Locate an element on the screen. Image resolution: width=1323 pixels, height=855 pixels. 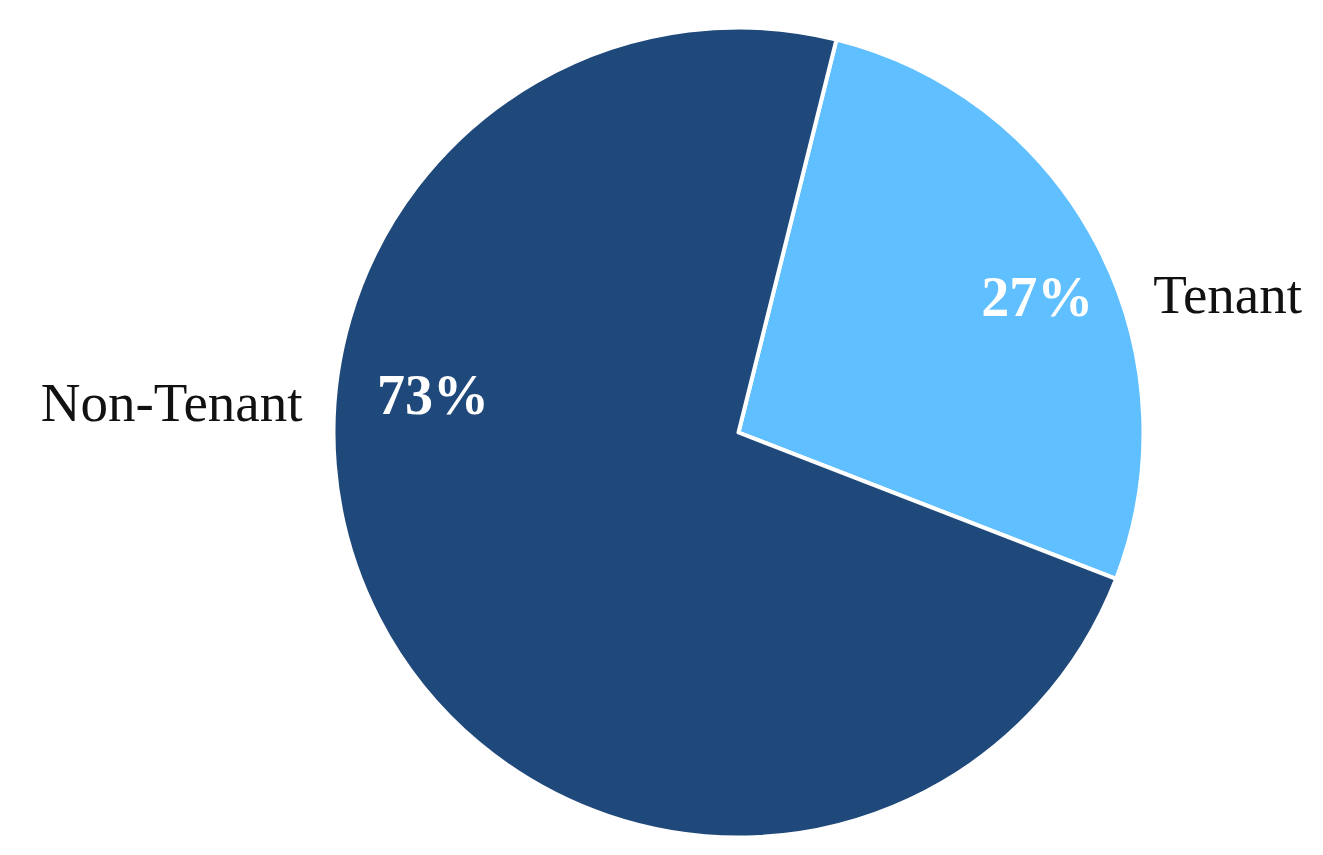
data-label: 73% is located at coordinates (432, 394).